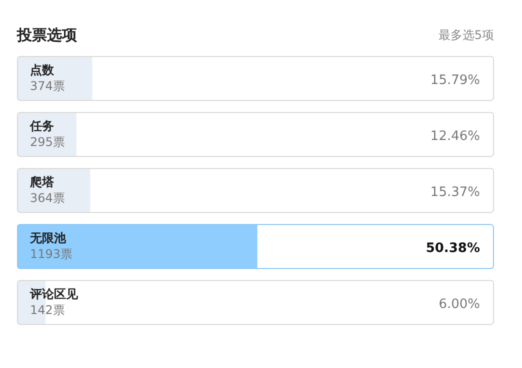 The width and height of the screenshot is (522, 368). What do you see at coordinates (42, 70) in the screenshot?
I see `y-tick-label: 点数` at bounding box center [42, 70].